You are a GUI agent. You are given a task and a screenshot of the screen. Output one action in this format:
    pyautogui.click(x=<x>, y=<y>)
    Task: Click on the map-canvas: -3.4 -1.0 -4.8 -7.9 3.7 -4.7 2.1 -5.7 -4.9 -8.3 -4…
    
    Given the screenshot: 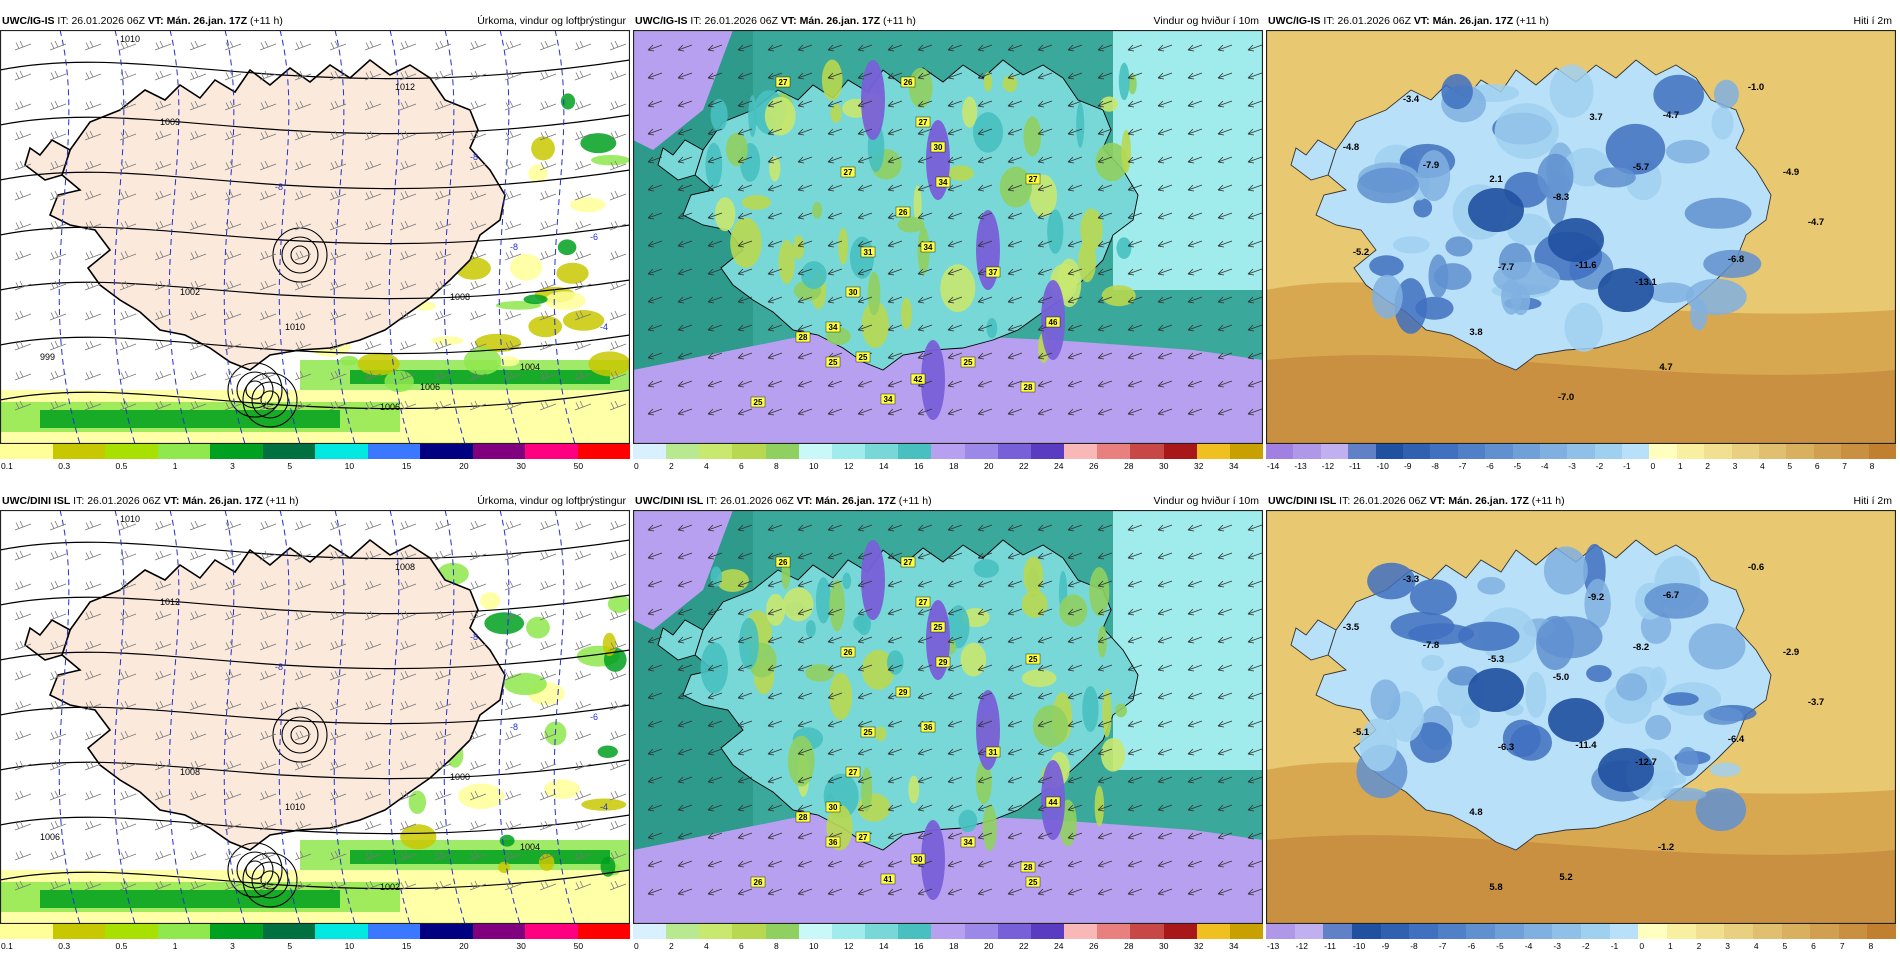 What is the action you would take?
    pyautogui.click(x=1581, y=237)
    